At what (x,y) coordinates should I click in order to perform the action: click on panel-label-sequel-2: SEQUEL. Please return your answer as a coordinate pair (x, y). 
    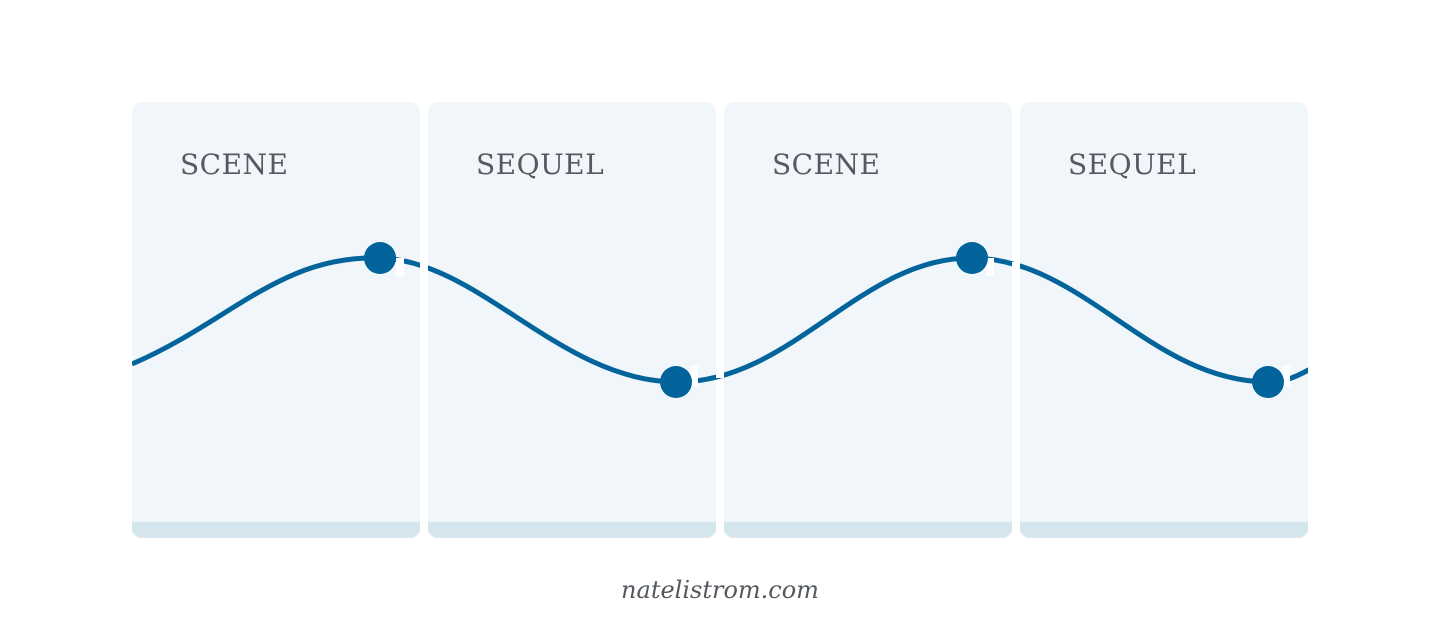
    Looking at the image, I should click on (1132, 164).